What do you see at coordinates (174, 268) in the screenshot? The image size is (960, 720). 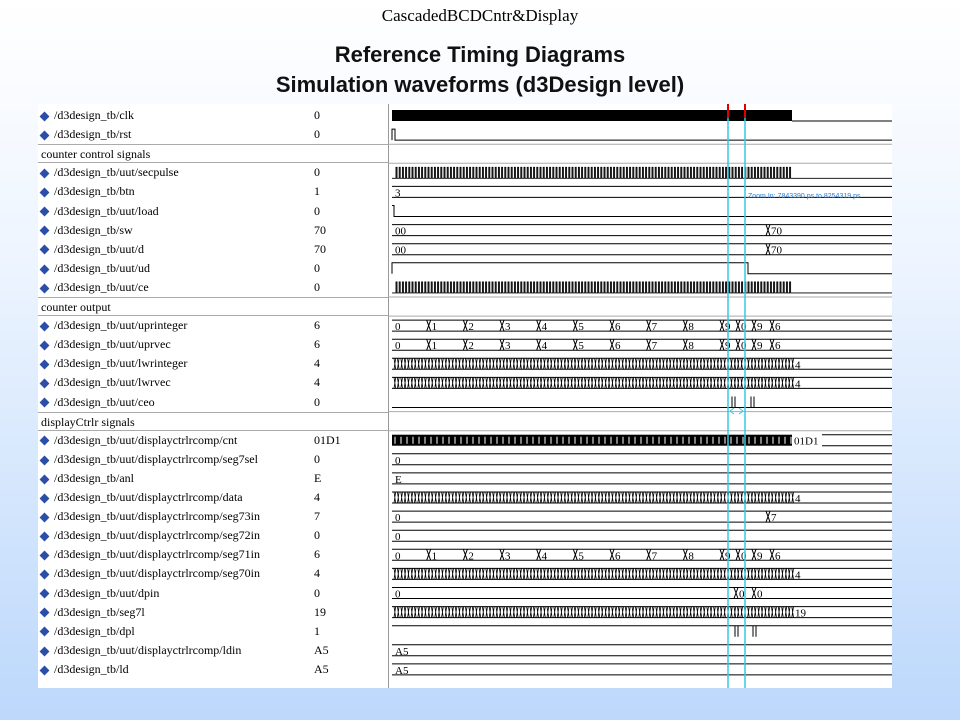 I see `signal-name: /d3design_tb/uut/ud` at bounding box center [174, 268].